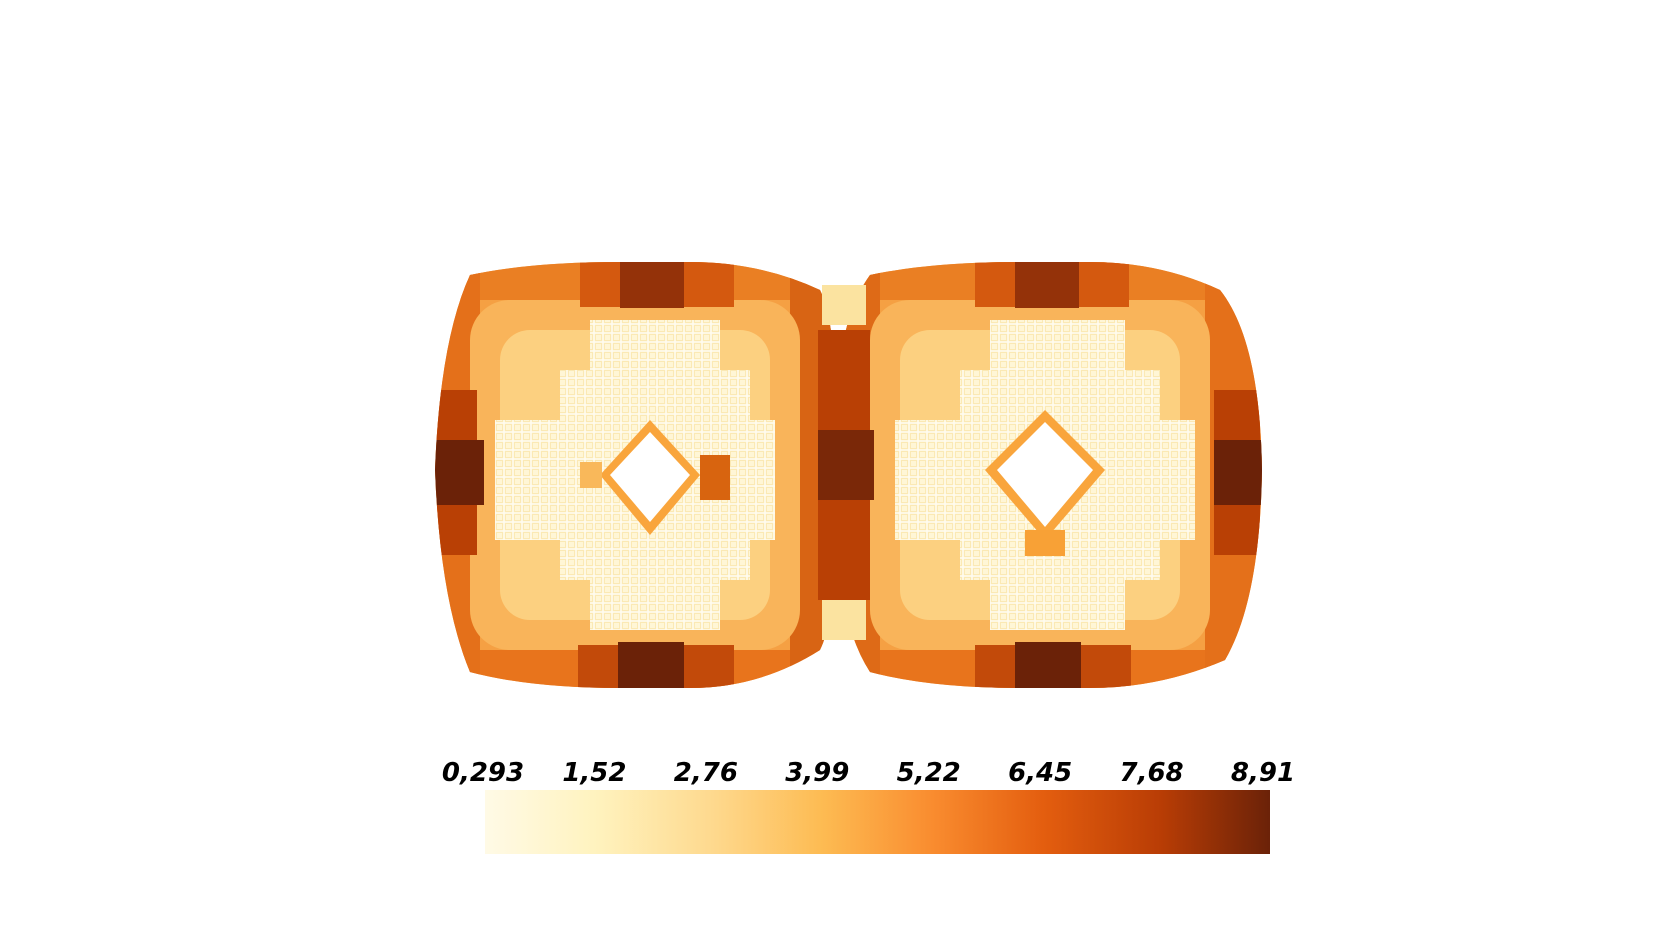 The image size is (1680, 947). Describe the element at coordinates (1048, 475) in the screenshot. I see `mesh-lobe-right` at that location.